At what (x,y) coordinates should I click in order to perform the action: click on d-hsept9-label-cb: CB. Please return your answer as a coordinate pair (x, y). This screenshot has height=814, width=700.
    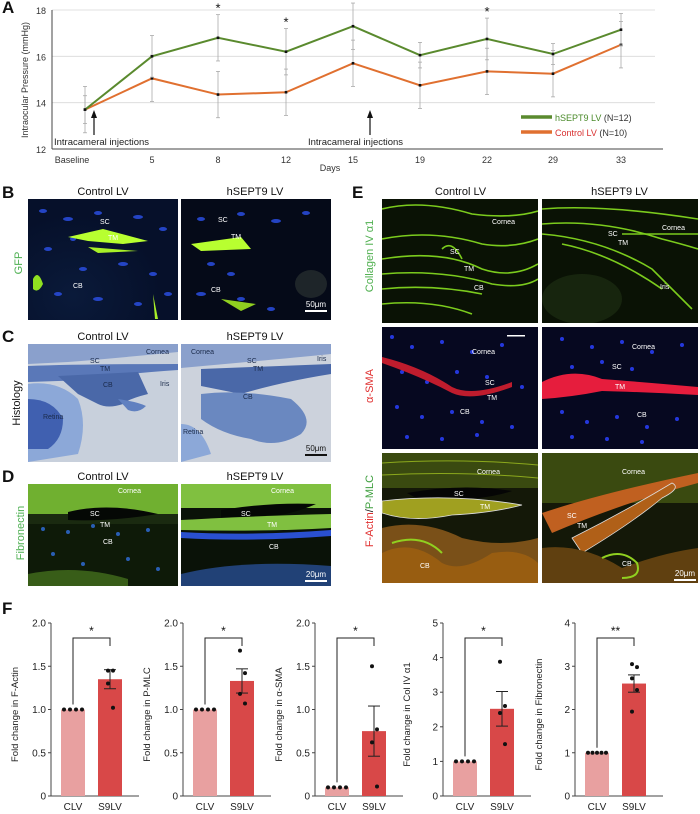
    Looking at the image, I should click on (274, 547).